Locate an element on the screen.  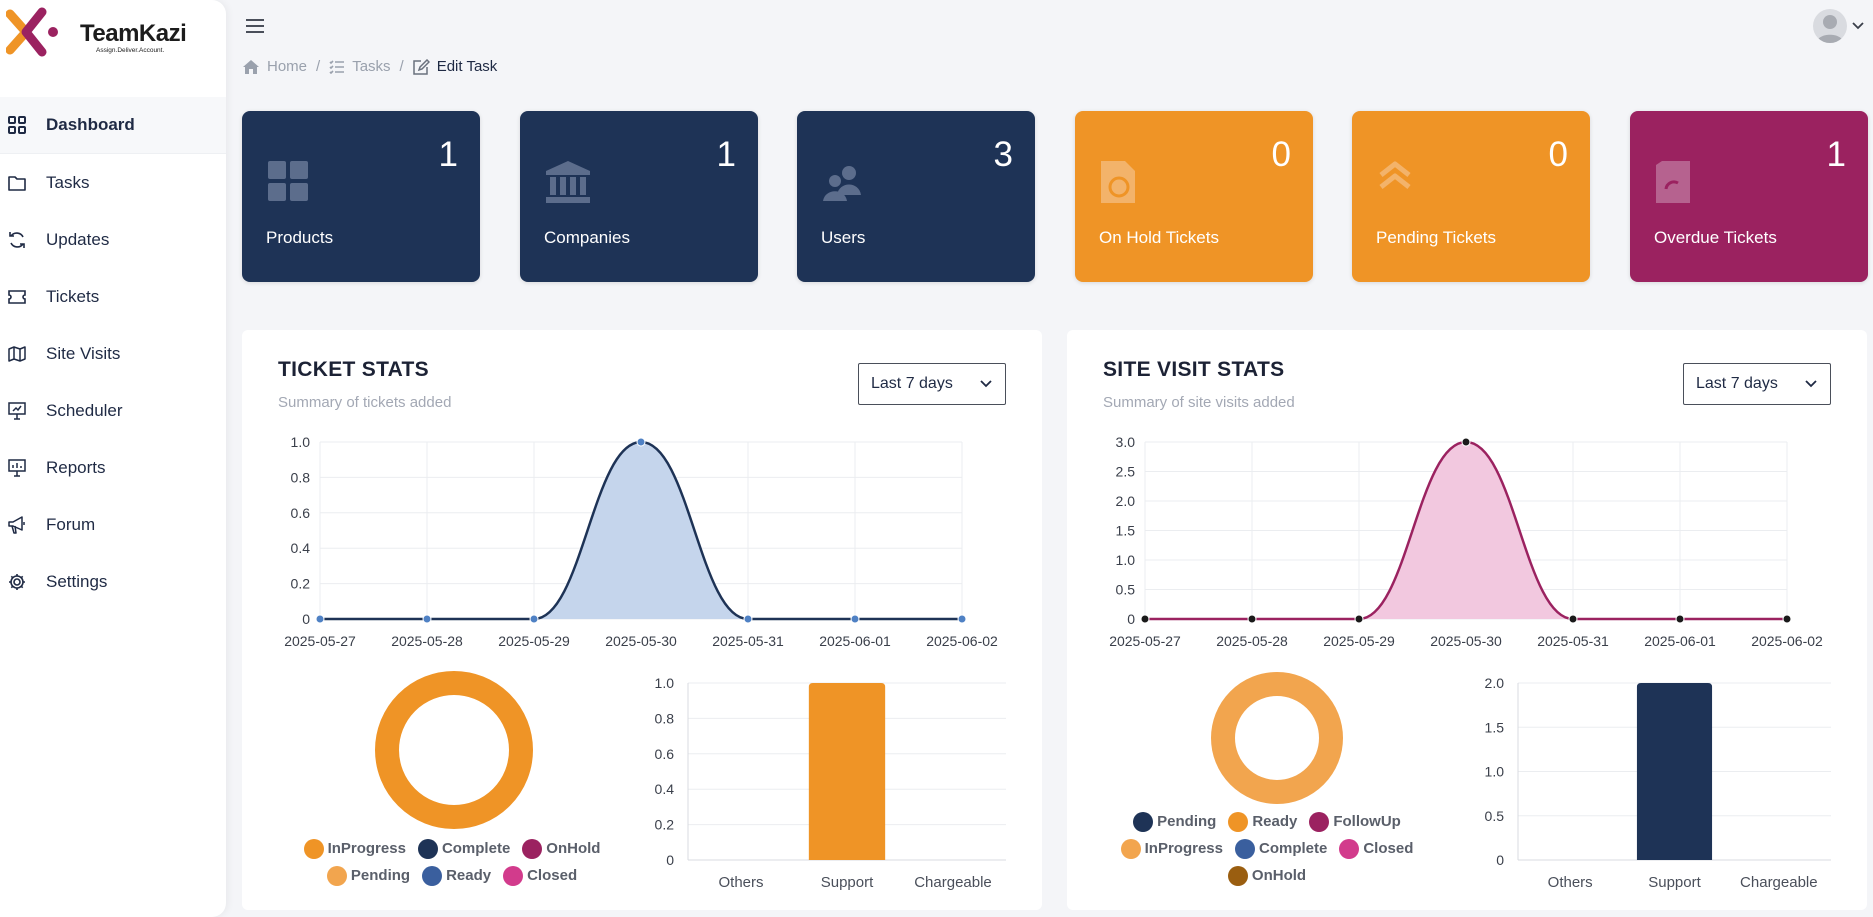
brand-tagline: Assign.Deliver.Account. is located at coordinates (130, 50).